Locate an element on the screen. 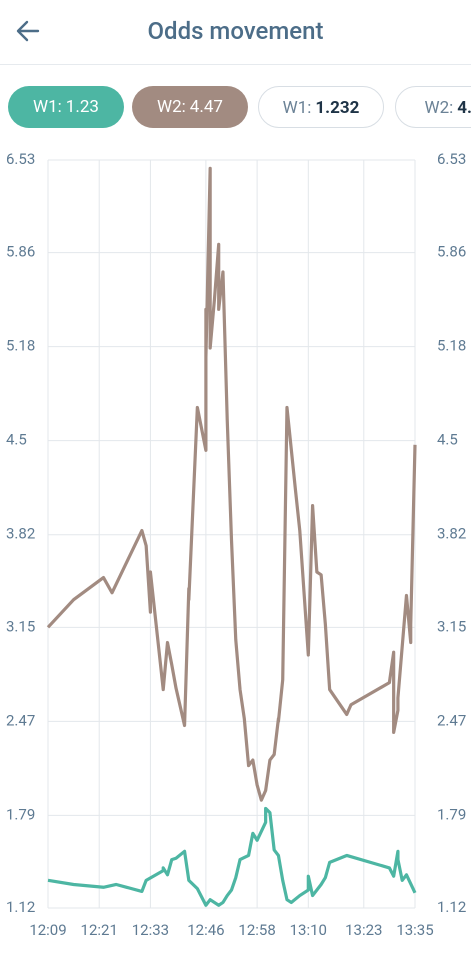 The width and height of the screenshot is (471, 955). y2-tick-label: 4.5 is located at coordinates (447, 440).